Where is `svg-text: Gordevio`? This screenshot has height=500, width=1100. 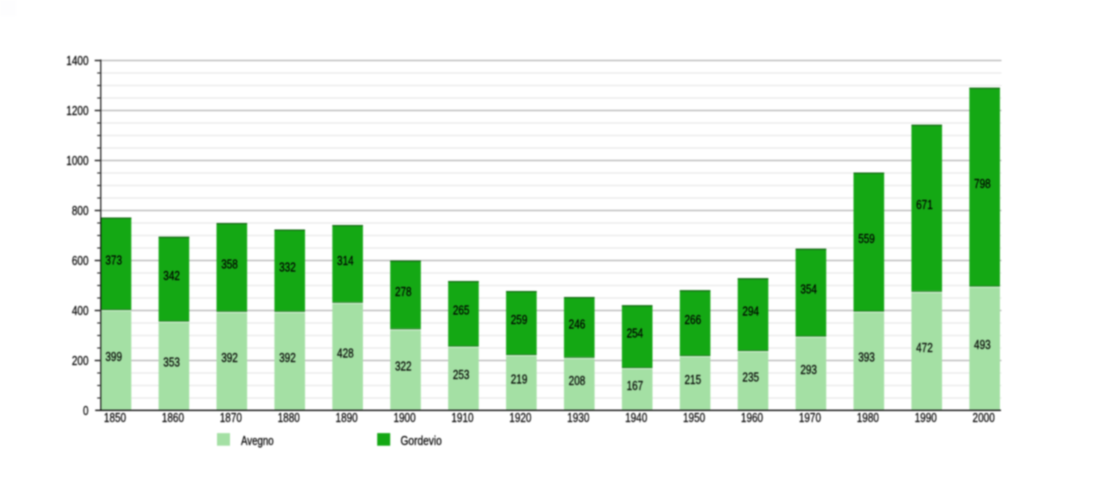
svg-text: Gordevio is located at coordinates (421, 441).